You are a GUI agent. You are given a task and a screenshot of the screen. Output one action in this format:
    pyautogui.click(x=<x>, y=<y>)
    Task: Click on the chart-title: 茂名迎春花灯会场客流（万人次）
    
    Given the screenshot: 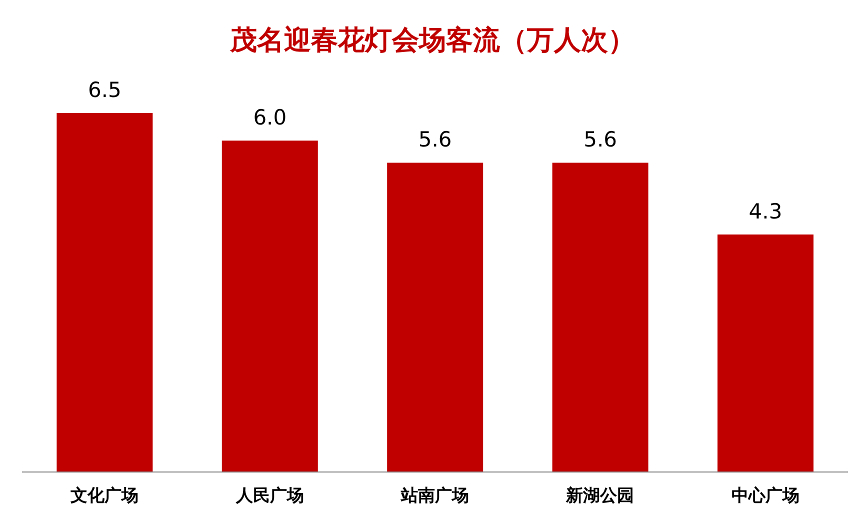 What is the action you would take?
    pyautogui.click(x=432, y=41)
    